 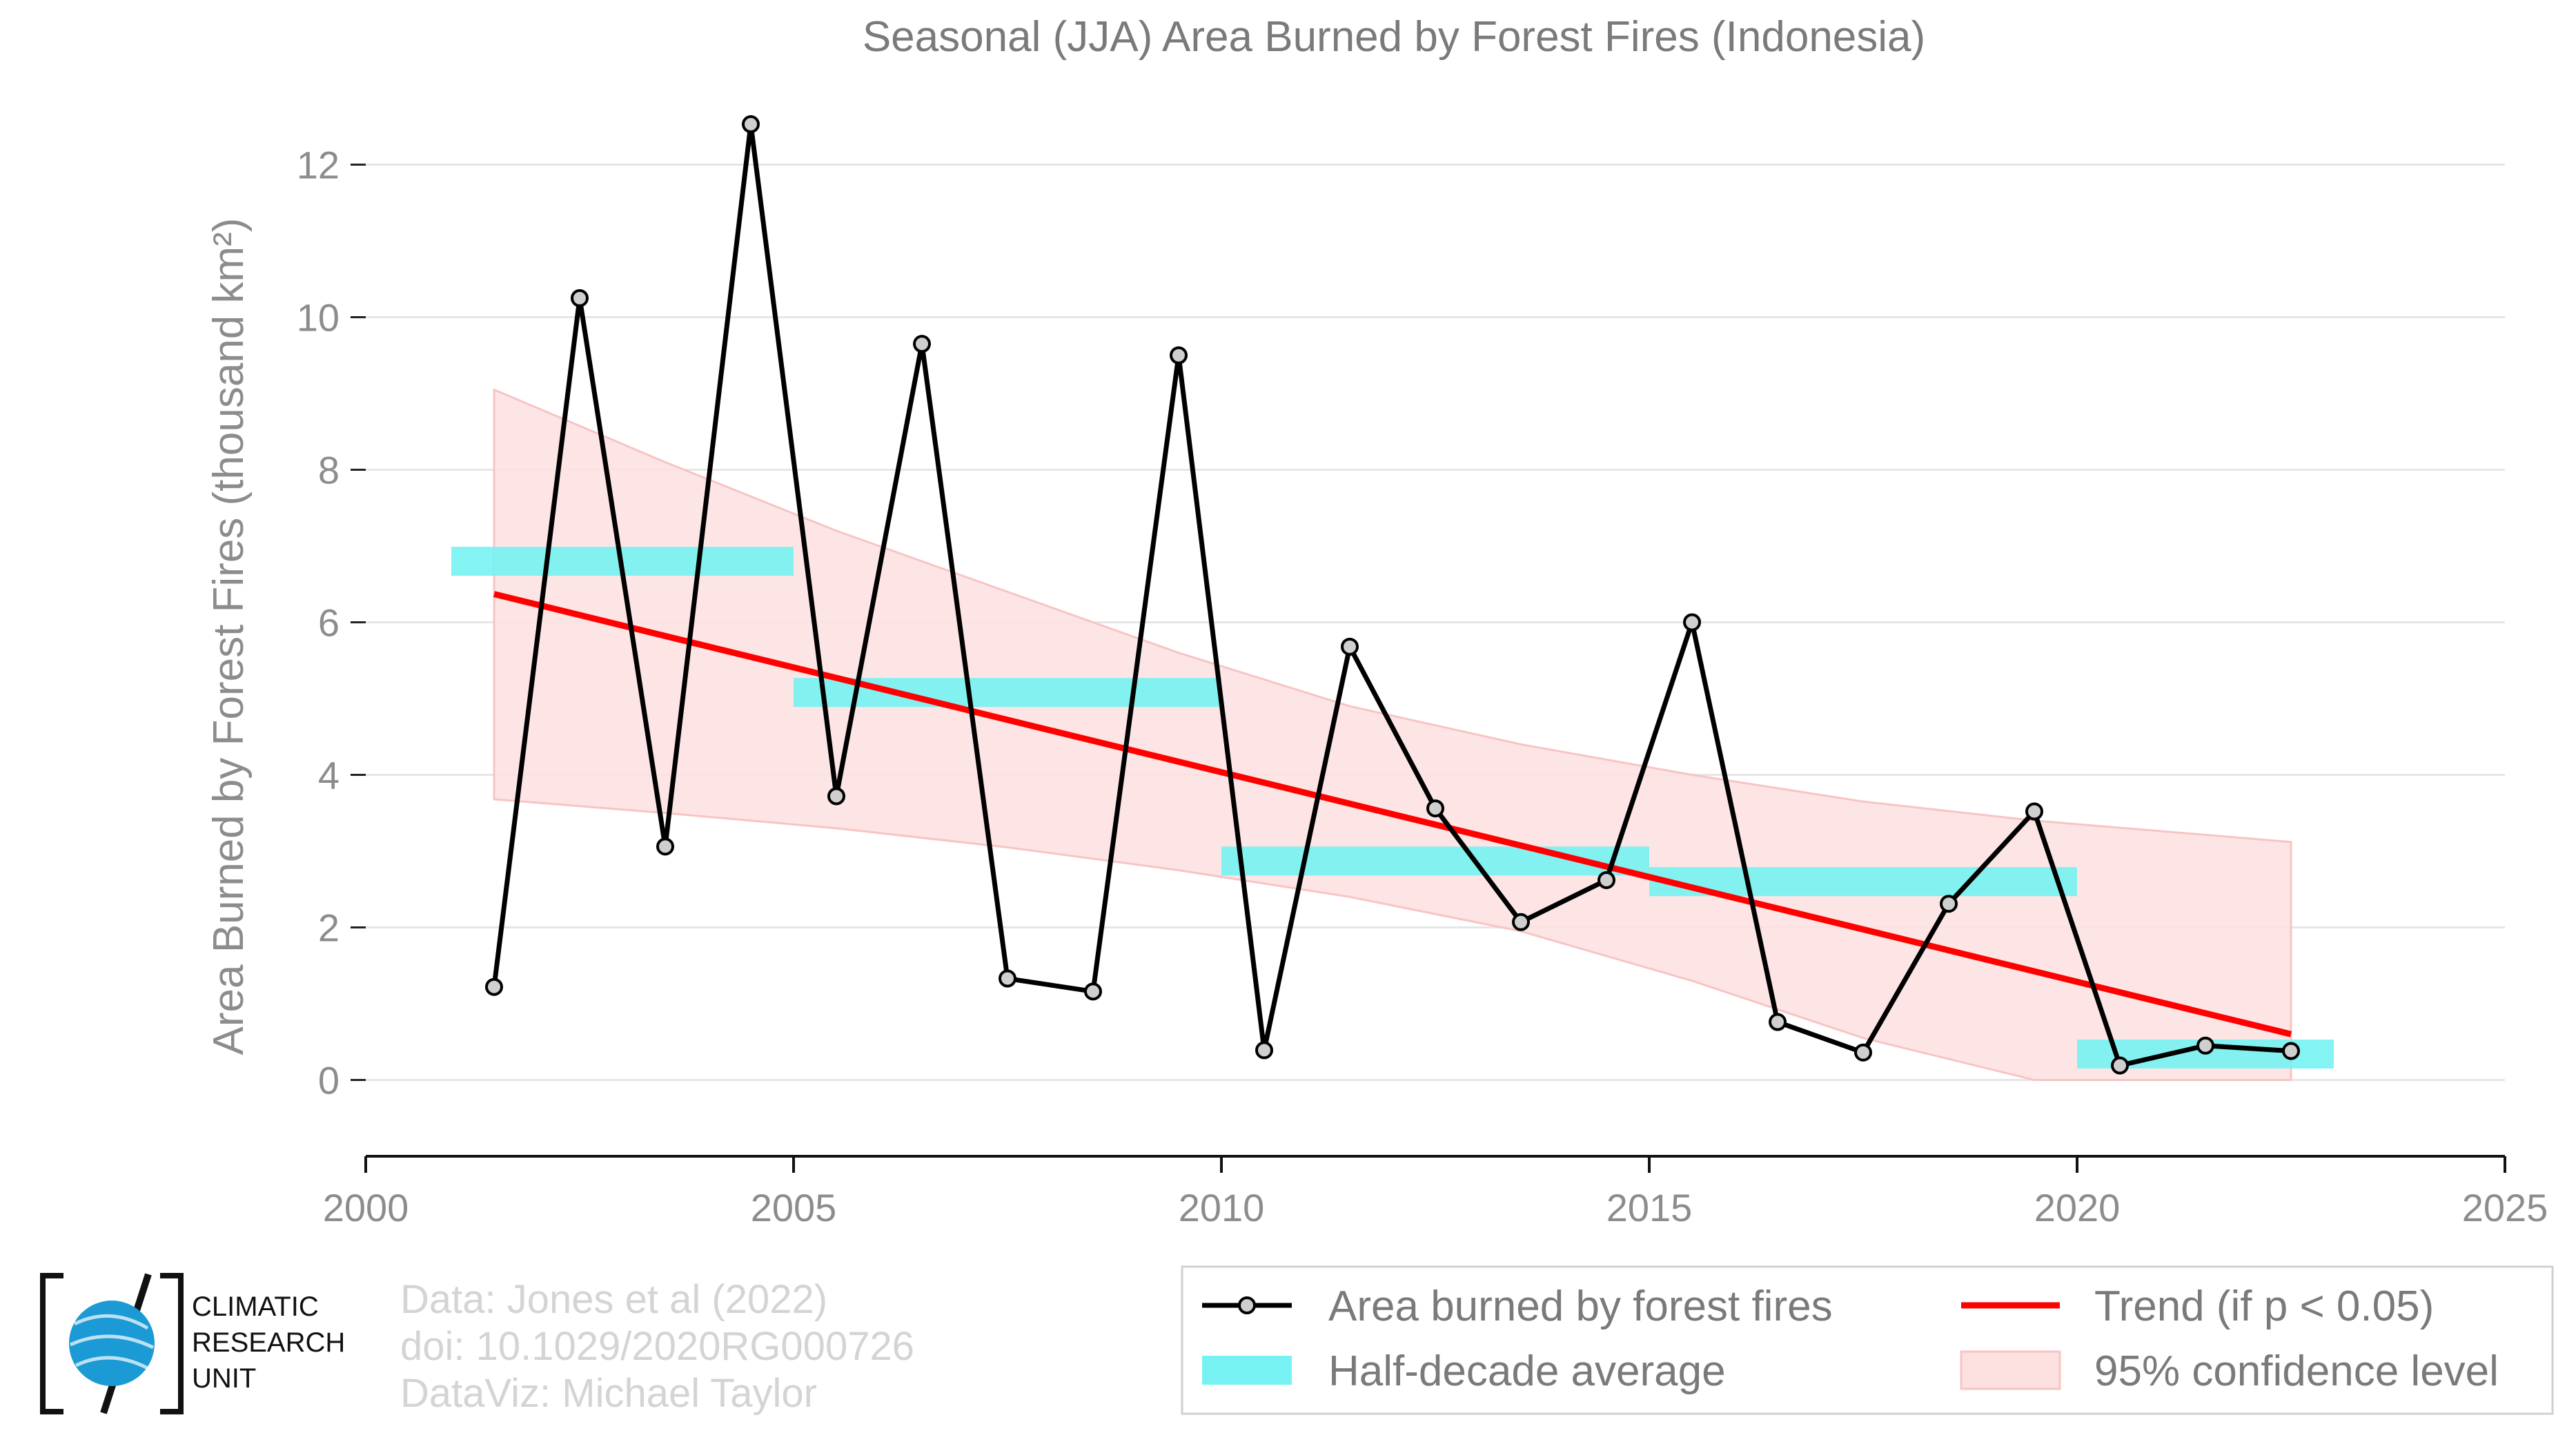 What do you see at coordinates (51, 1344) in the screenshot?
I see `logo-bracket-left` at bounding box center [51, 1344].